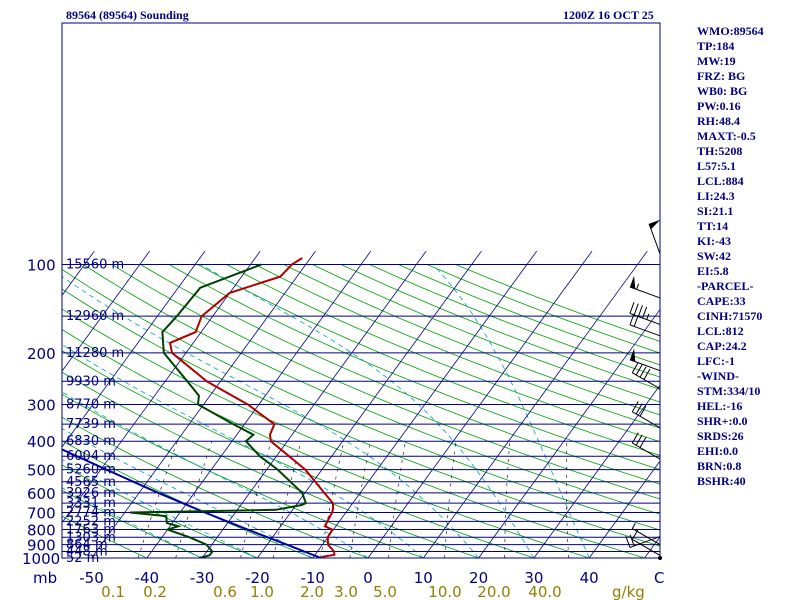 The width and height of the screenshot is (800, 600). I want to click on index-item: SRDS:26, so click(720, 436).